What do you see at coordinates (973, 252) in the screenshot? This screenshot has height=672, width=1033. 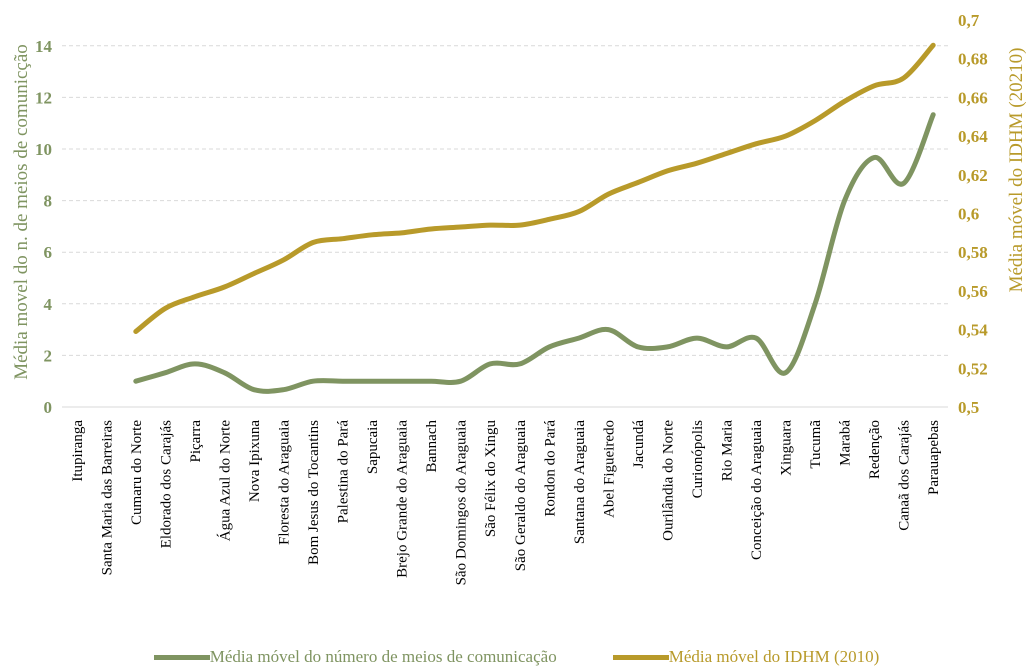 I see `right-tick-label: 0,58` at bounding box center [973, 252].